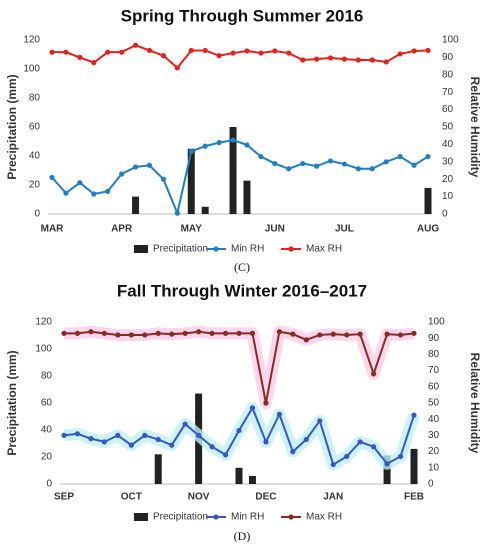 The height and width of the screenshot is (550, 485). Describe the element at coordinates (448, 196) in the screenshot. I see `y2-tick-label: 10` at that location.